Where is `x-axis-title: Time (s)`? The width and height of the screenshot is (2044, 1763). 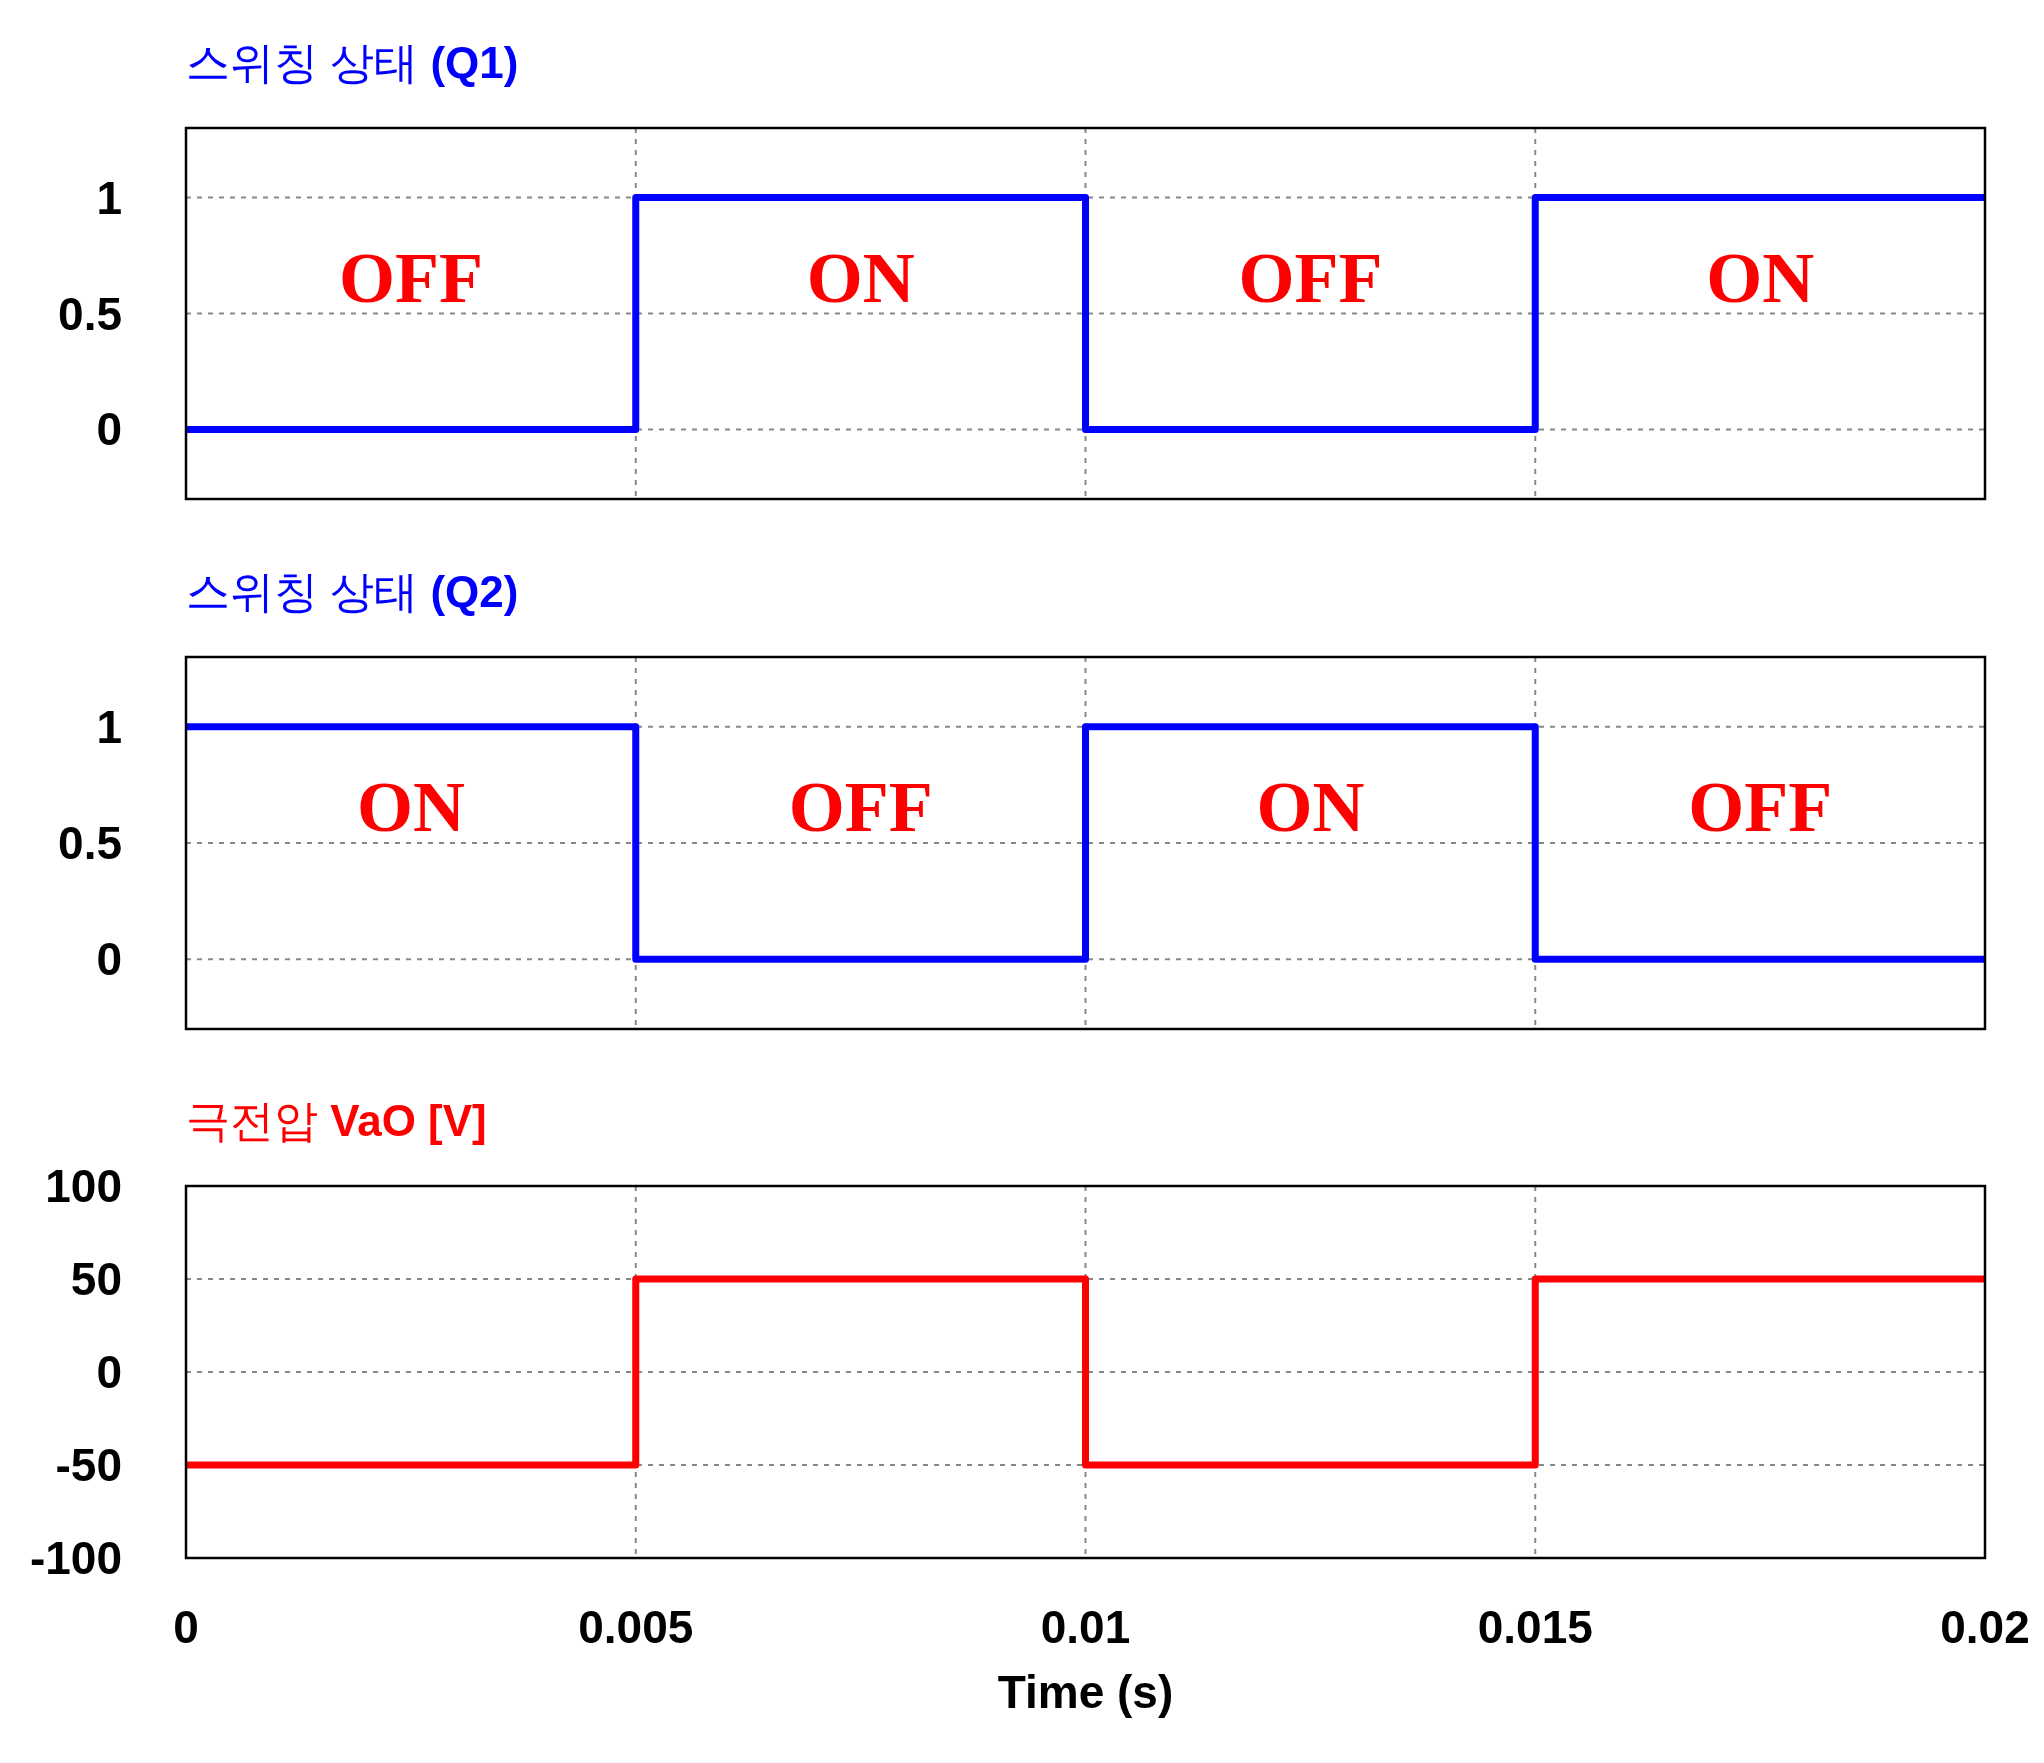 x-axis-title: Time (s) is located at coordinates (1085, 1692).